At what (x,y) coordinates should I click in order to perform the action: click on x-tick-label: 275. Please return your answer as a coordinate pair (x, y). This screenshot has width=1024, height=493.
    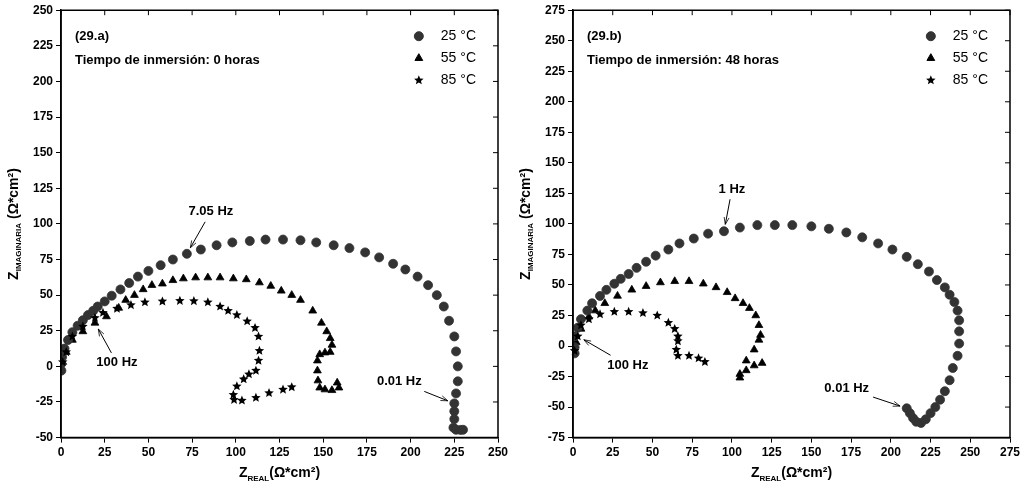
    Looking at the image, I should click on (1010, 452).